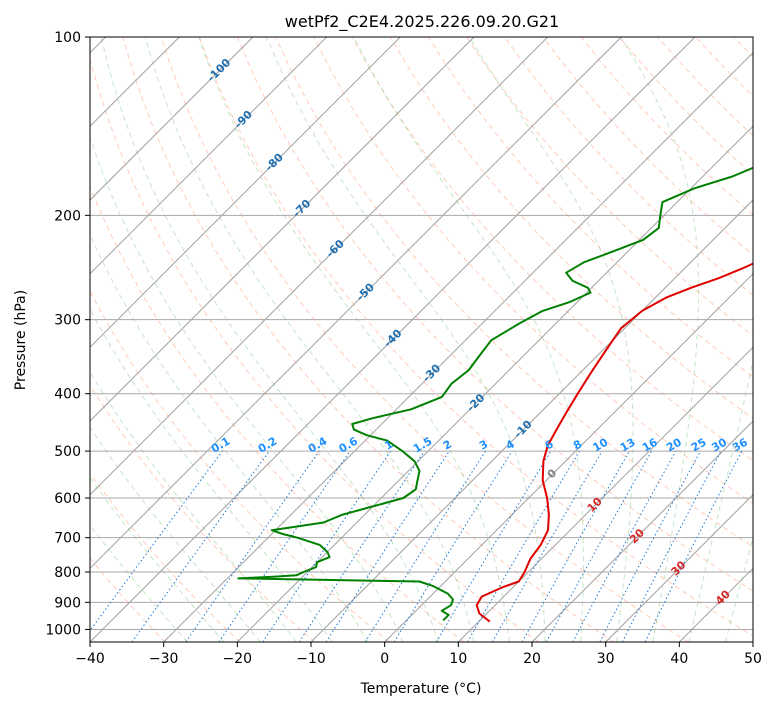  What do you see at coordinates (274, 161) in the screenshot?
I see `isotherm-label: -80` at bounding box center [274, 161].